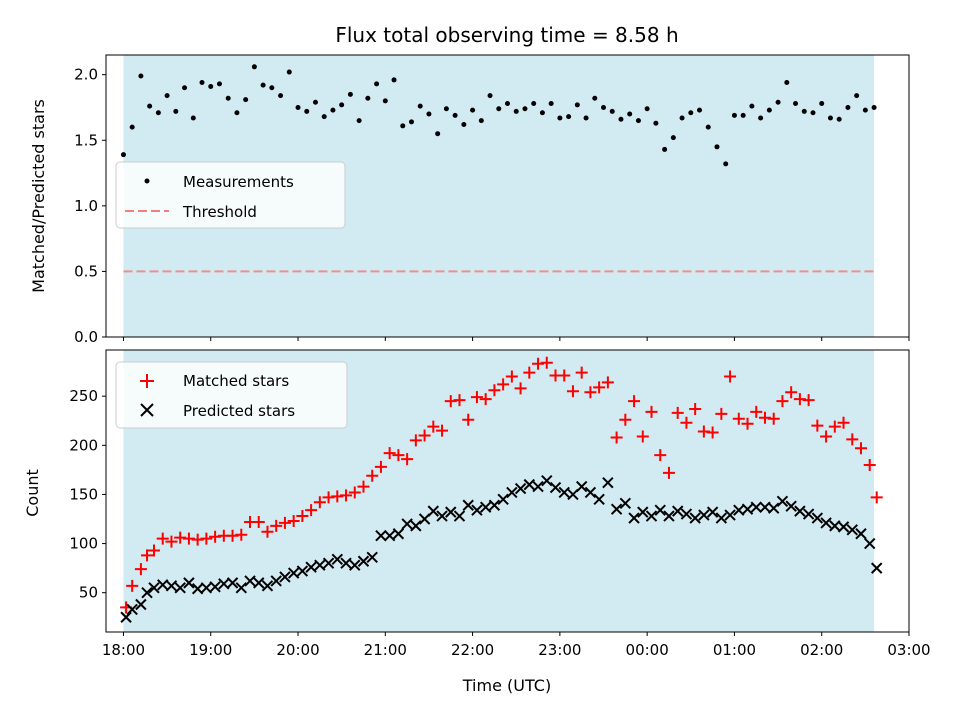 Image resolution: width=960 pixels, height=720 pixels. What do you see at coordinates (238, 182) in the screenshot?
I see `legend-label-measurements: Measurements` at bounding box center [238, 182].